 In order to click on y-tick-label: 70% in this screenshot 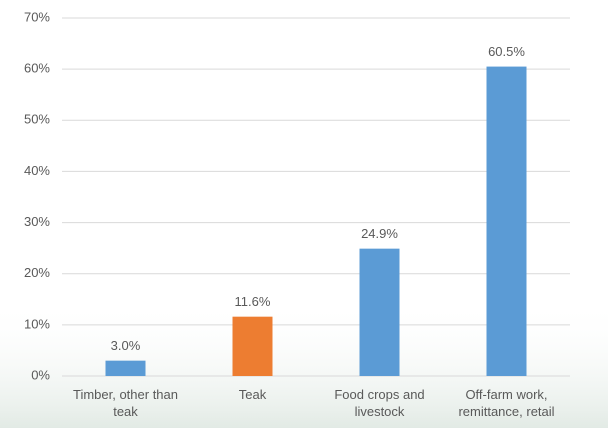, I will do `click(37, 16)`.